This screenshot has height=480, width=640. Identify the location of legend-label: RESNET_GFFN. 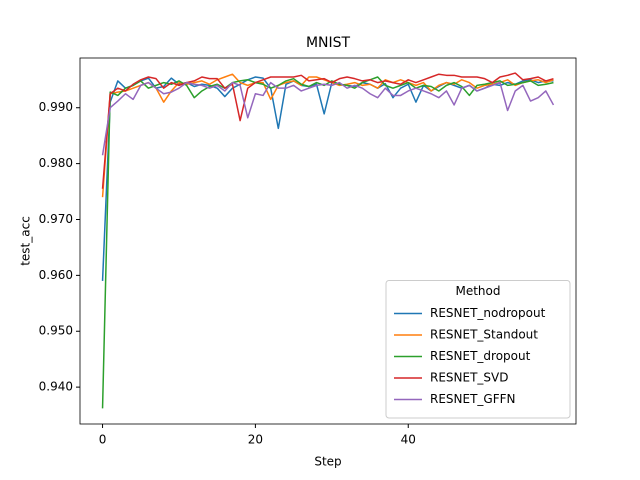
(473, 399).